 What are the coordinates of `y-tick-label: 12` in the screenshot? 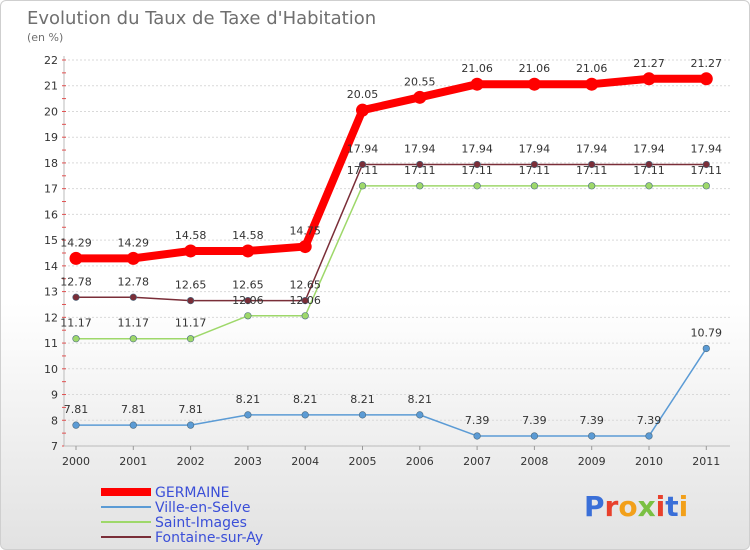 It's located at (51, 317).